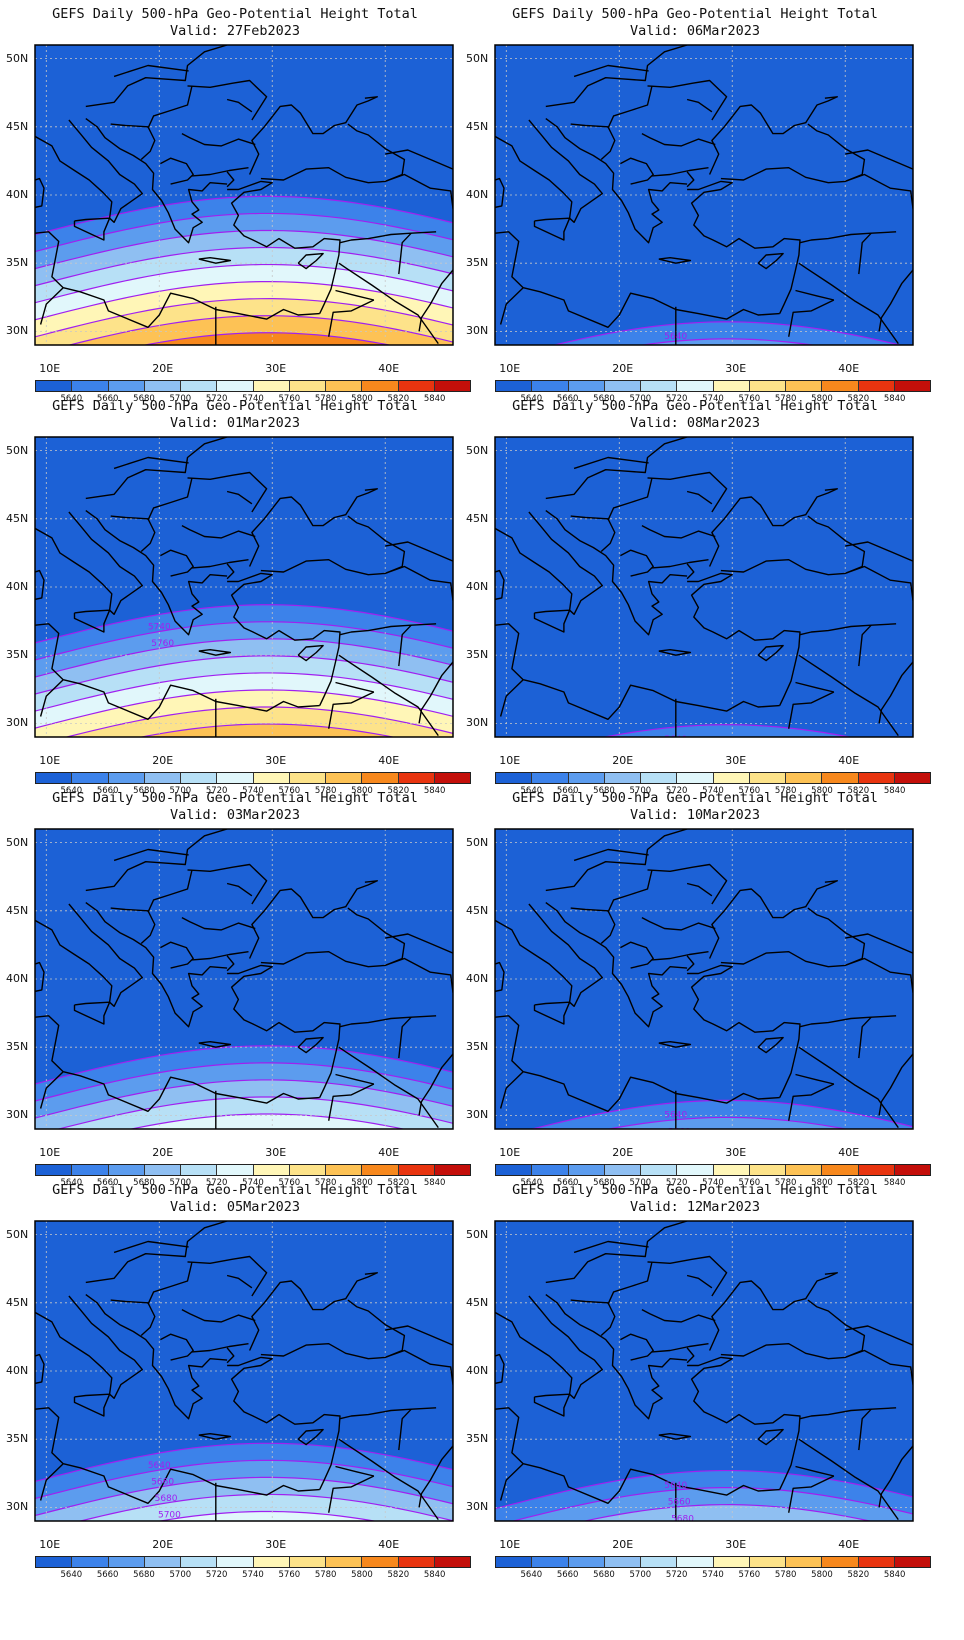 This screenshot has height=1640, width=964. What do you see at coordinates (389, 760) in the screenshot?
I see `longitude-label: 40E` at bounding box center [389, 760].